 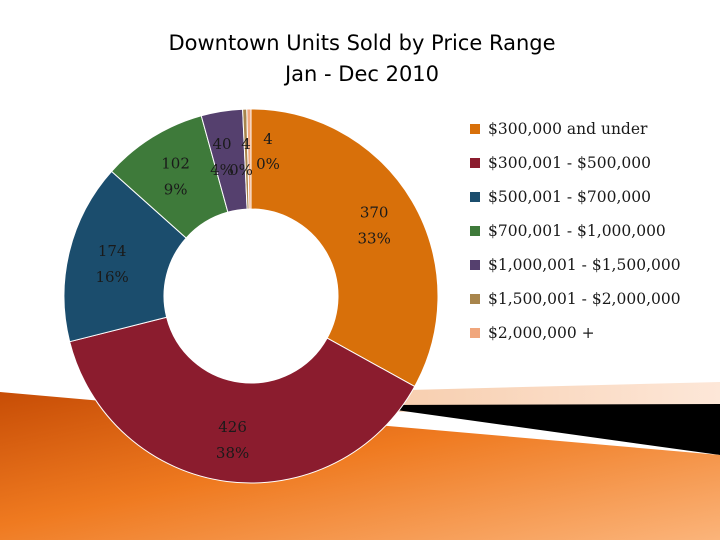 What do you see at coordinates (569, 197) in the screenshot?
I see `legend-label-3: $500,001 - $700,000` at bounding box center [569, 197].